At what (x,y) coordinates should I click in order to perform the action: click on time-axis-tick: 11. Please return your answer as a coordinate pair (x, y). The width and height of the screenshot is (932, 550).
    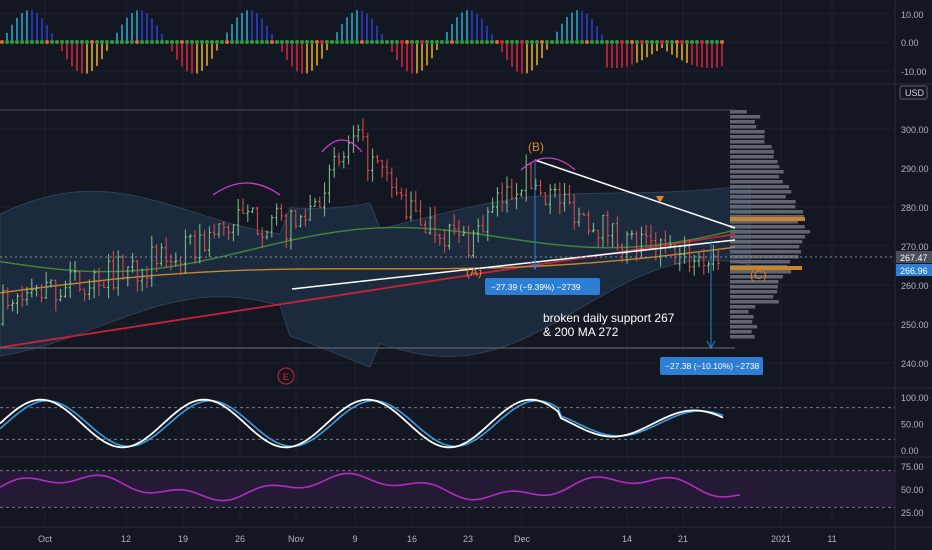
    Looking at the image, I should click on (831, 539).